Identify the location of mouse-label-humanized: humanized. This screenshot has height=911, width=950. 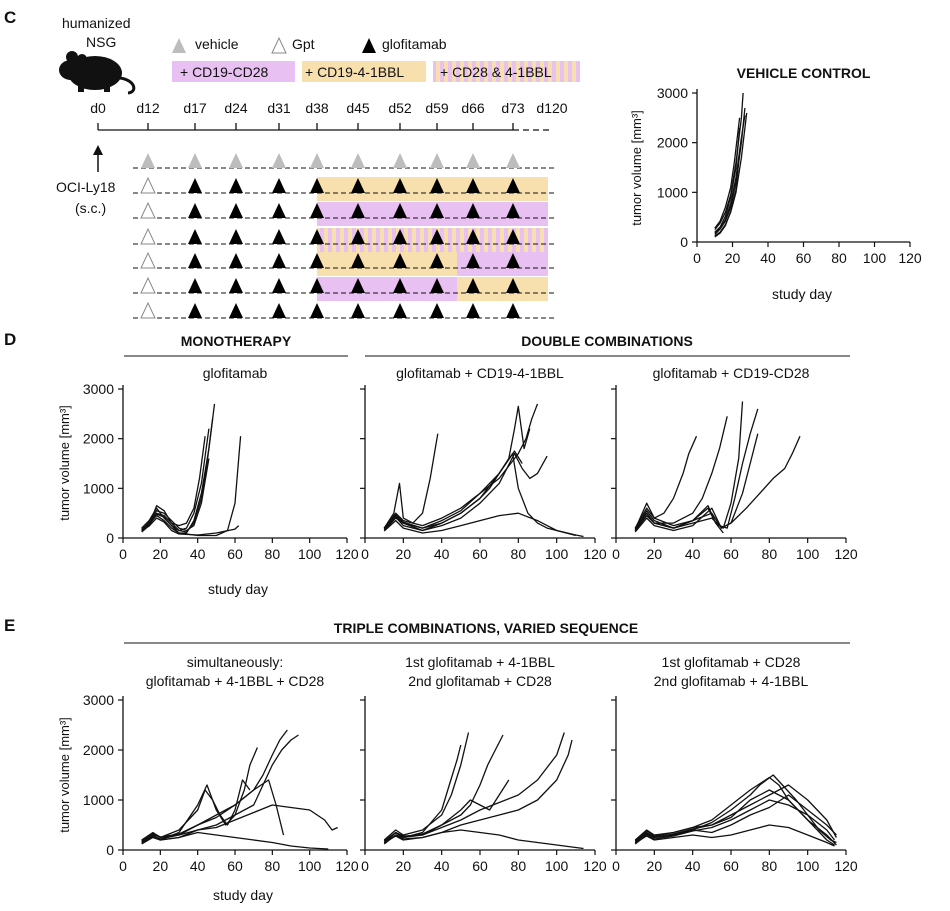
(96, 23).